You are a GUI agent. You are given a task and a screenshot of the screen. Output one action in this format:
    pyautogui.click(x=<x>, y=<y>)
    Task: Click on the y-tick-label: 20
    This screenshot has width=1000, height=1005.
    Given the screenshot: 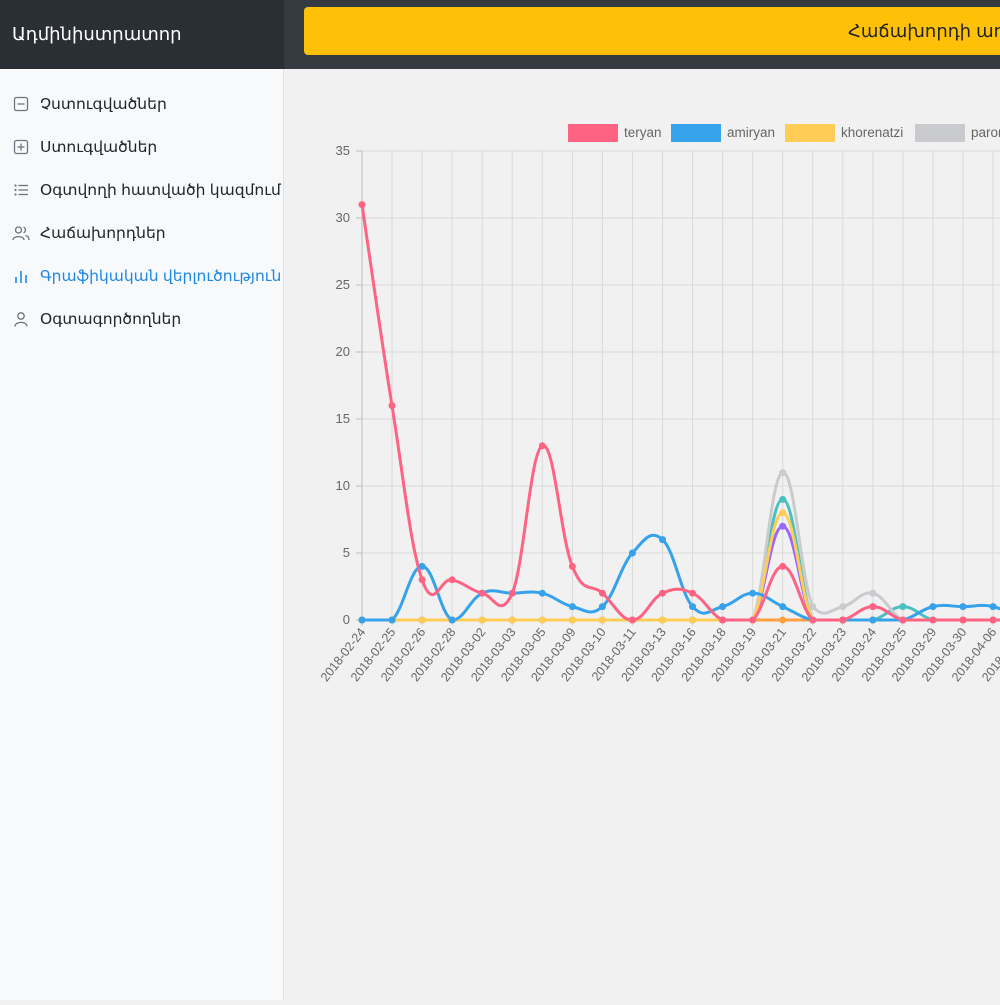 What is the action you would take?
    pyautogui.click(x=343, y=351)
    